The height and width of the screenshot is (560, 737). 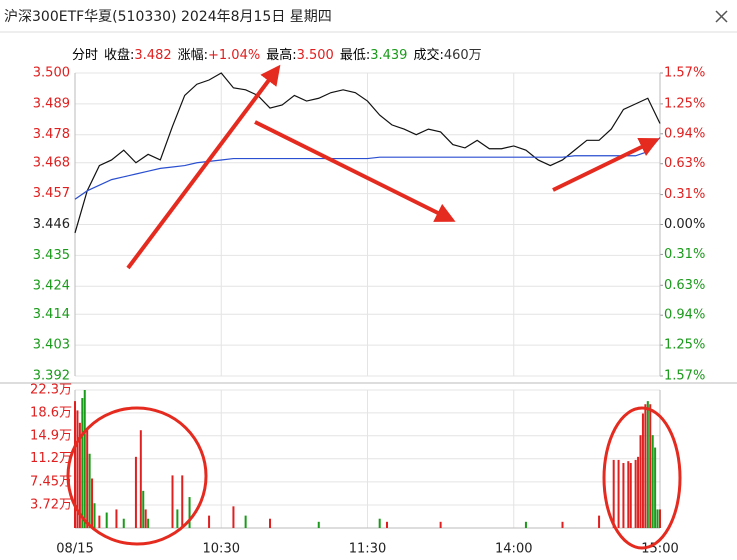 I want to click on info-item: 收盘:3.482, so click(x=138, y=53).